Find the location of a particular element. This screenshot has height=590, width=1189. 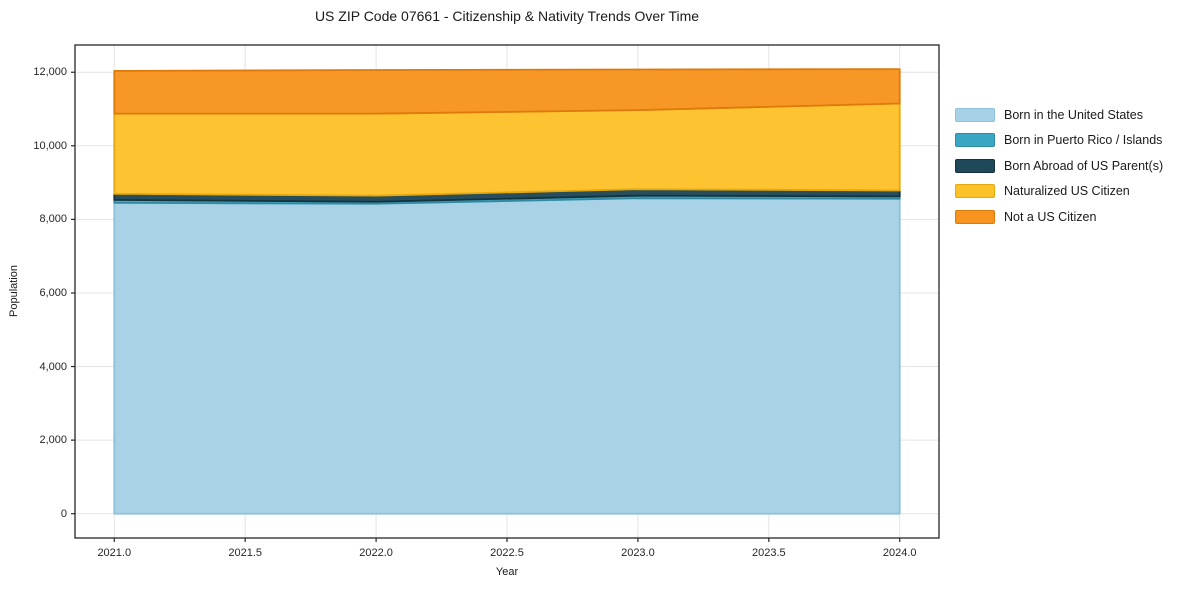

legend-label: Not a US Citizen is located at coordinates (1050, 216).